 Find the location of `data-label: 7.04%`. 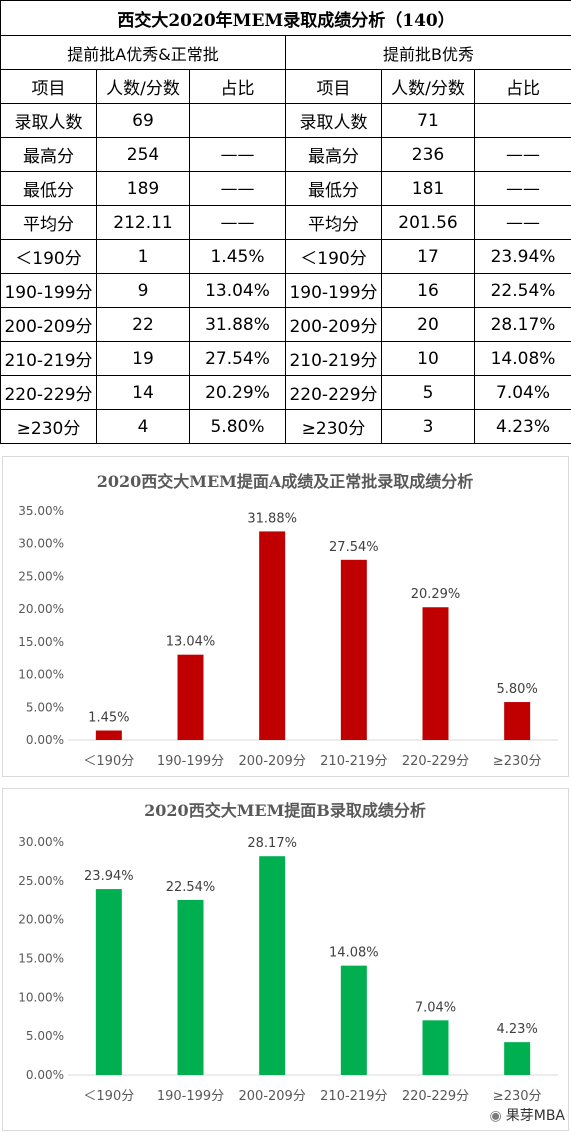

data-label: 7.04% is located at coordinates (435, 1007).